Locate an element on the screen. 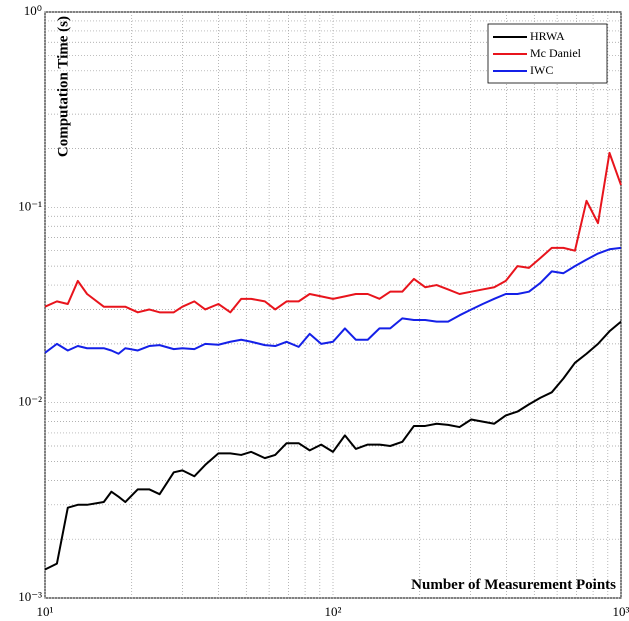  legend: HRWA Mc Daniel IWC is located at coordinates (547, 53).